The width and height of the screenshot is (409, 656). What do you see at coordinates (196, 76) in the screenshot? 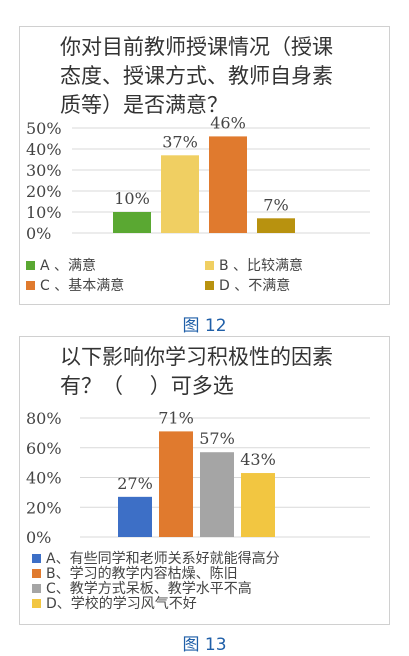
I see `chart-title: 你对目前教师授课情况（授课 态度、授课方式、教师自身素 质等）是否满意？` at bounding box center [196, 76].